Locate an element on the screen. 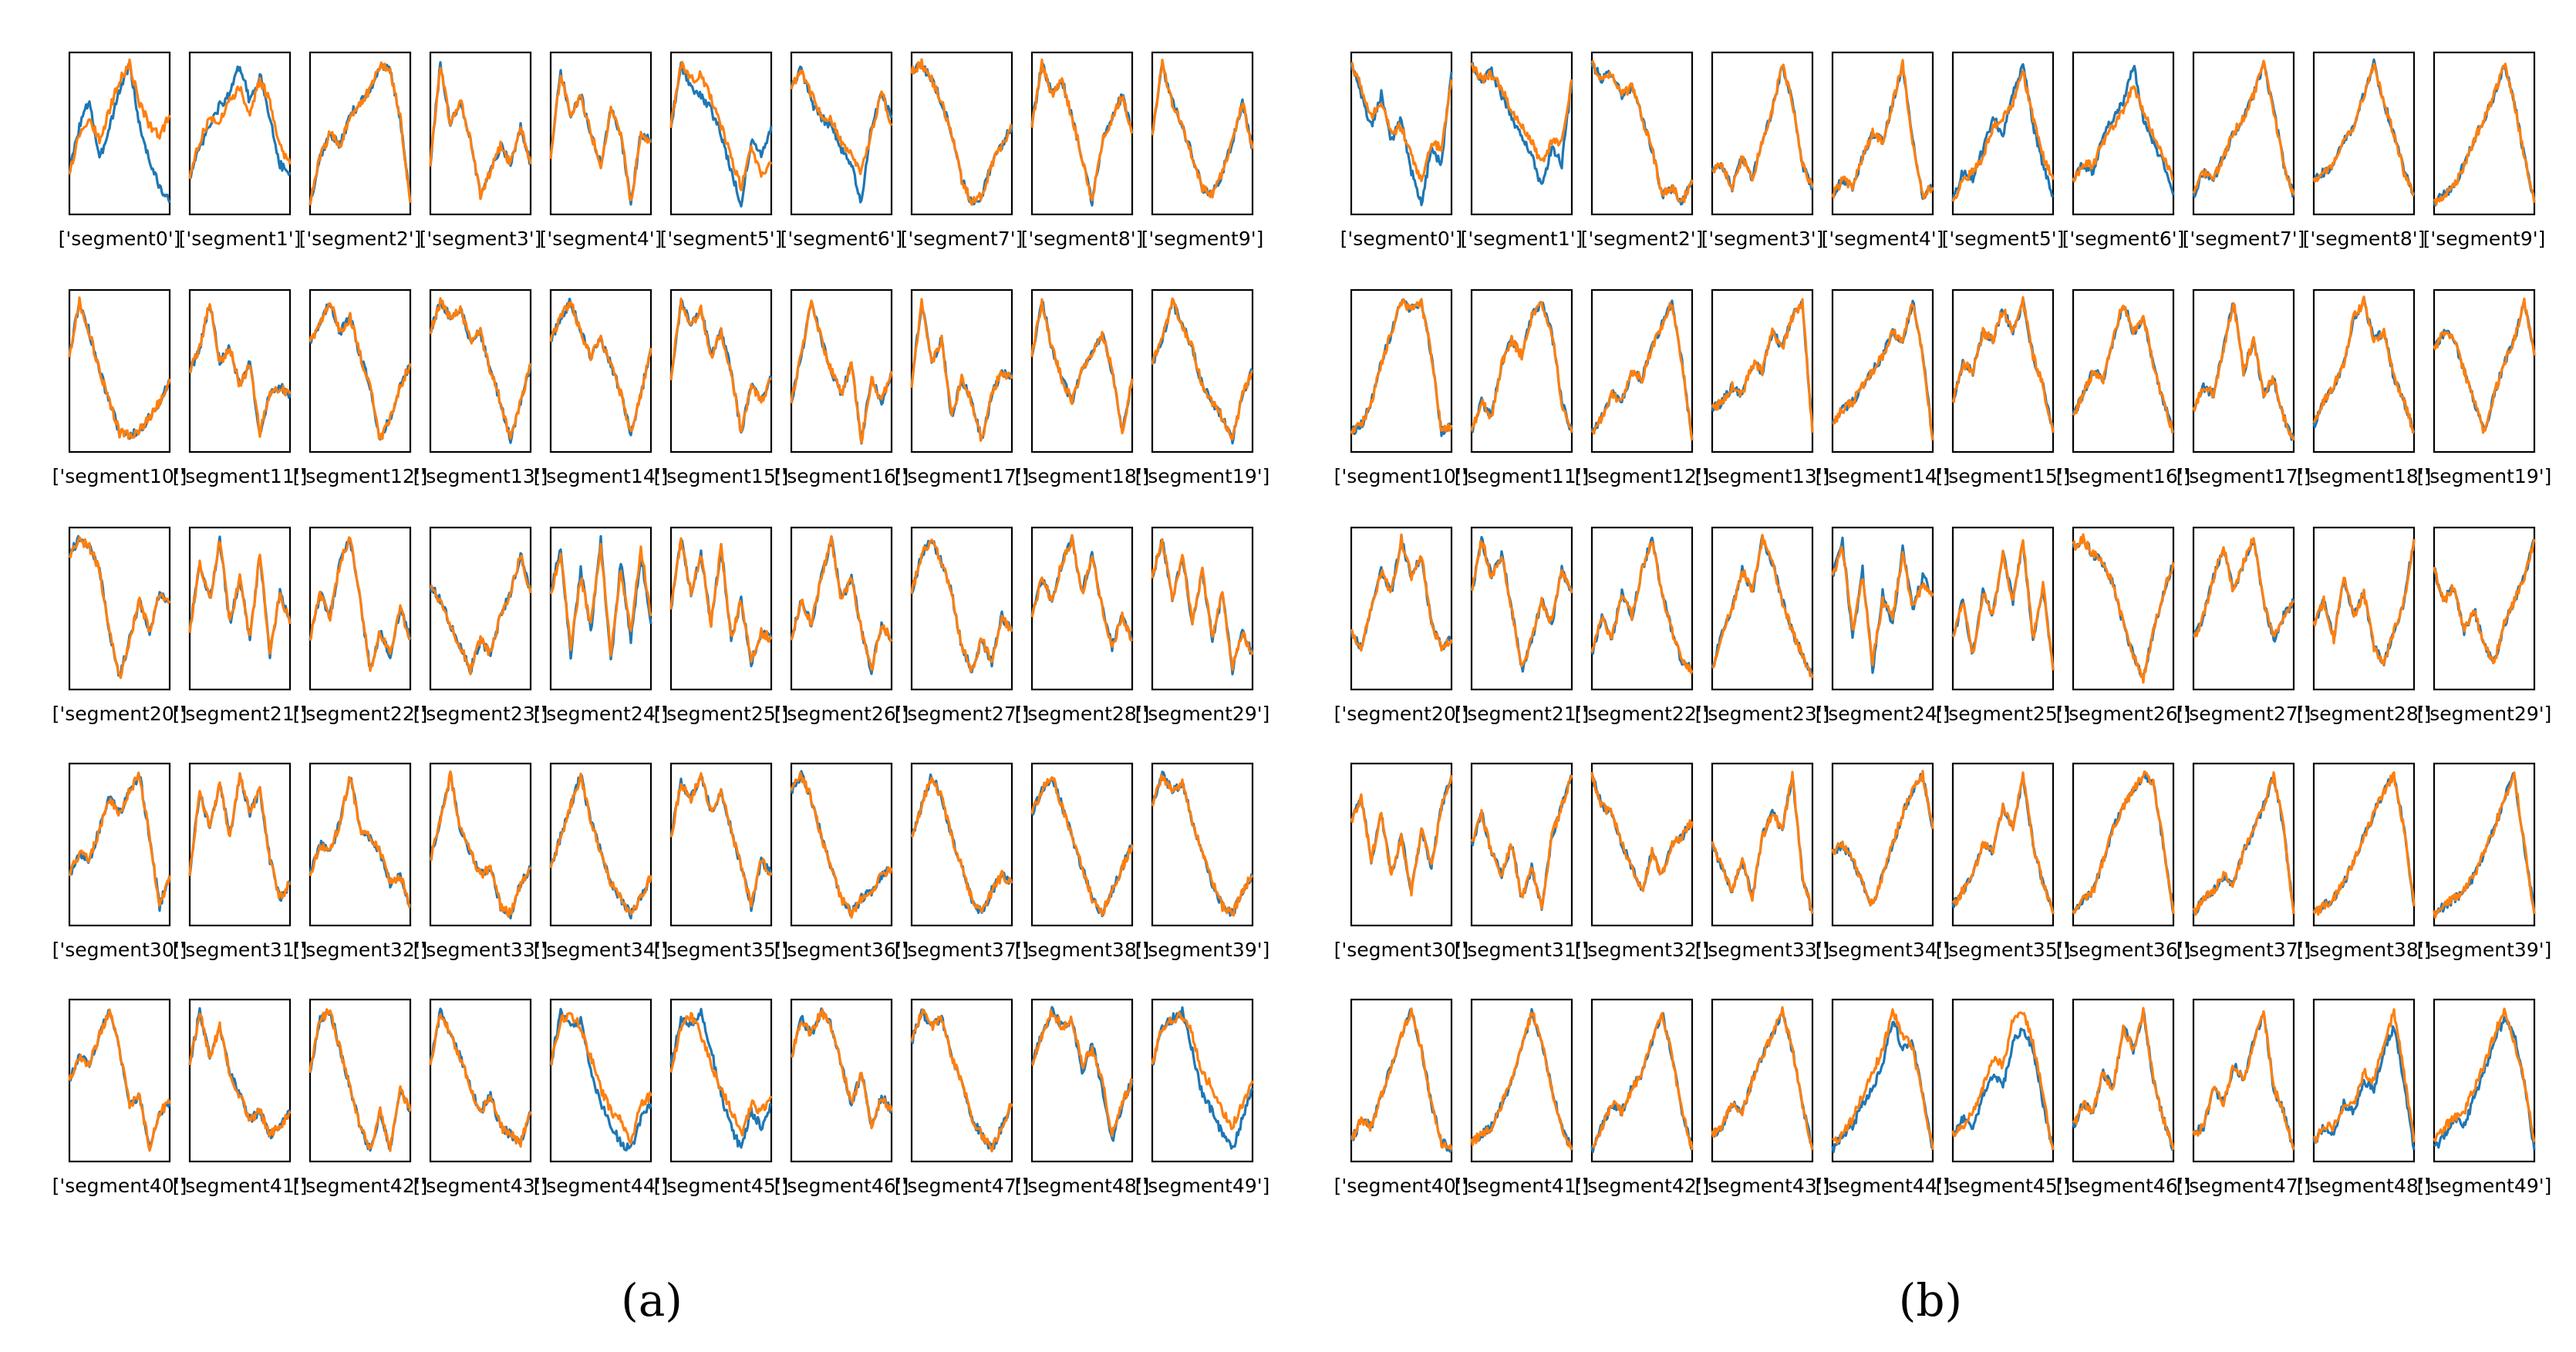 The image size is (2576, 1352). subplot-caption: ['segment48'] is located at coordinates (1082, 1186).